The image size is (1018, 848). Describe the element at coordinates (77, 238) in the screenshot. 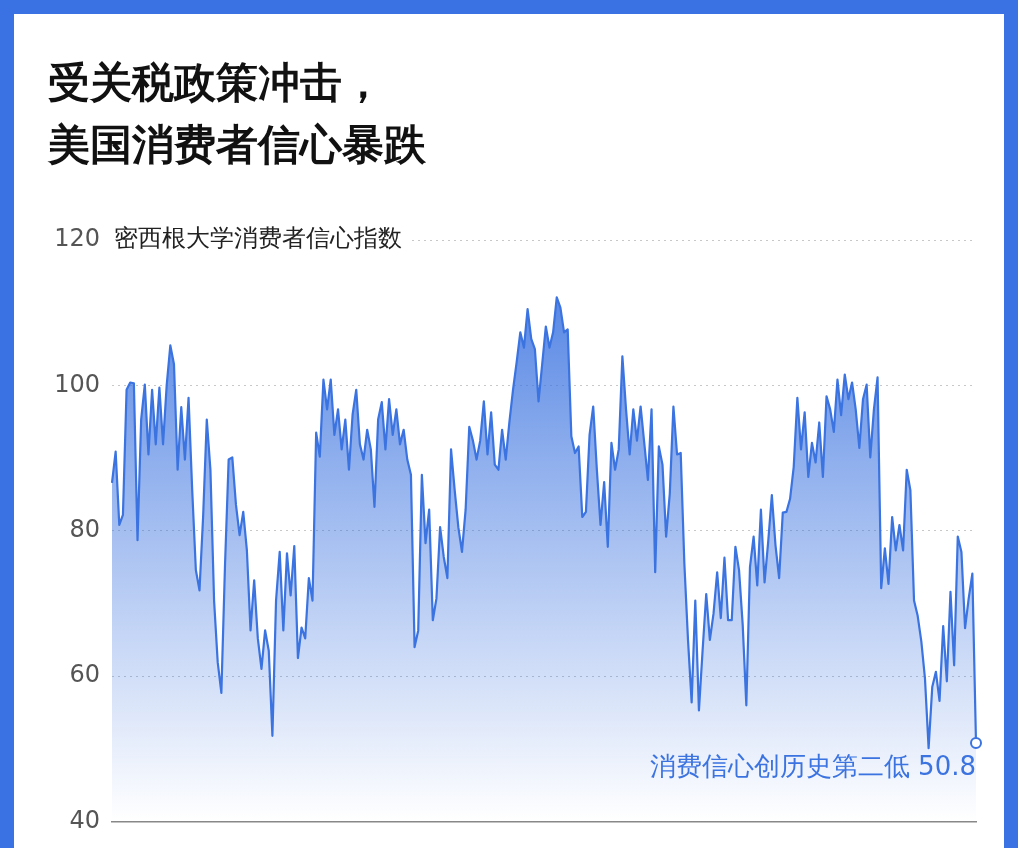

I see `y-tick-label: 120` at that location.